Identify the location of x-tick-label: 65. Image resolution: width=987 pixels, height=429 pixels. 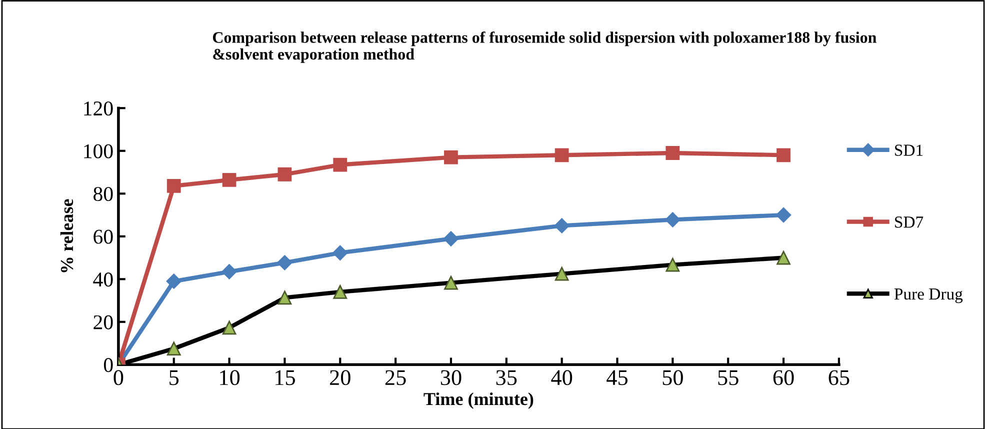
(839, 378).